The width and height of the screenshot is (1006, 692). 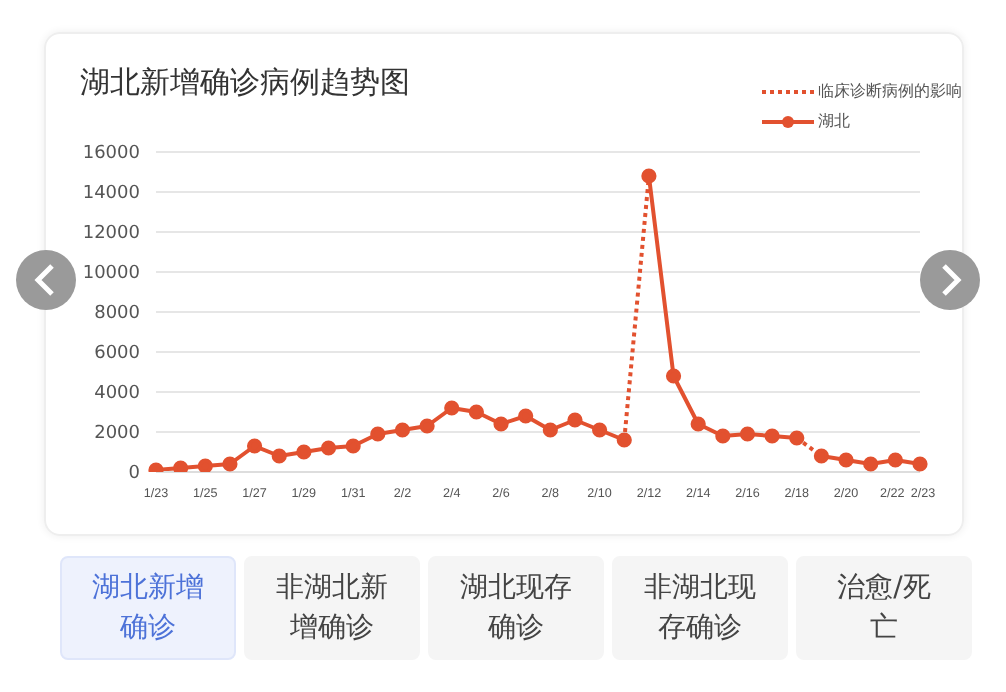 What do you see at coordinates (332, 608) in the screenshot?
I see `text: 非湖北新增确诊` at bounding box center [332, 608].